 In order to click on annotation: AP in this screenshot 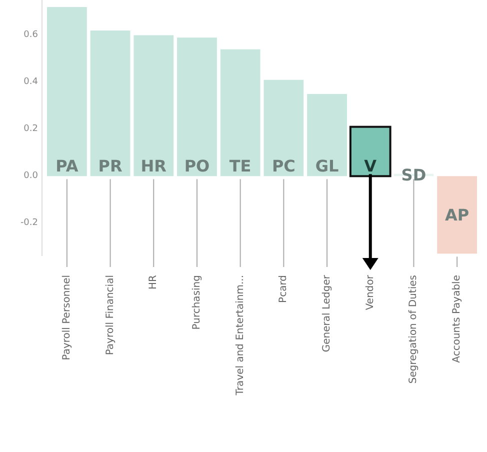, I will do `click(457, 214)`.